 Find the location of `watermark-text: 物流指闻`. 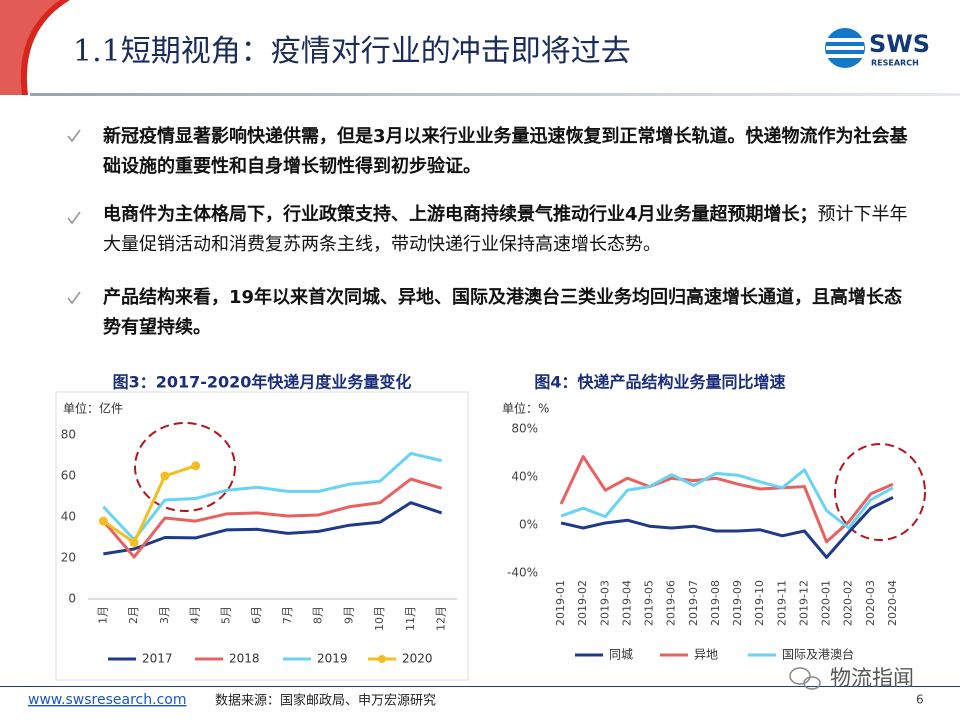

watermark-text: 物流指闻 is located at coordinates (872, 678).